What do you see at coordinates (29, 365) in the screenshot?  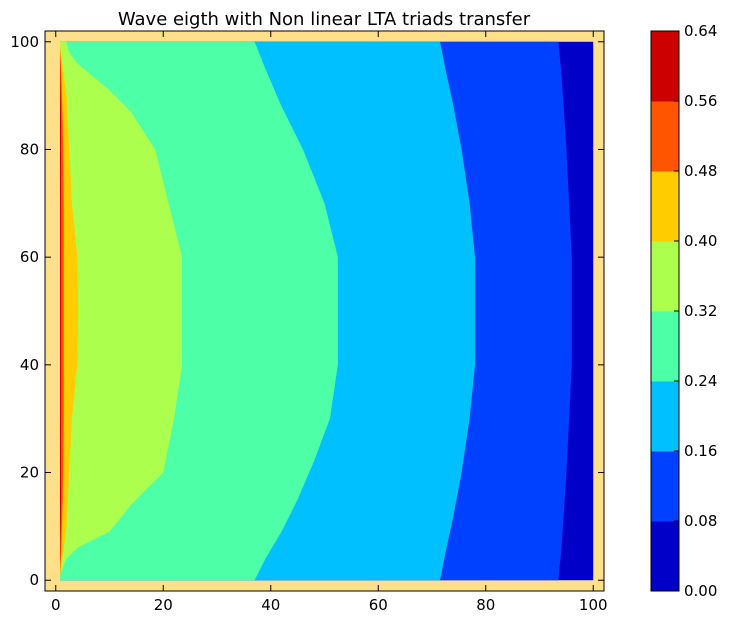 I see `y-tick-label: 40` at bounding box center [29, 365].